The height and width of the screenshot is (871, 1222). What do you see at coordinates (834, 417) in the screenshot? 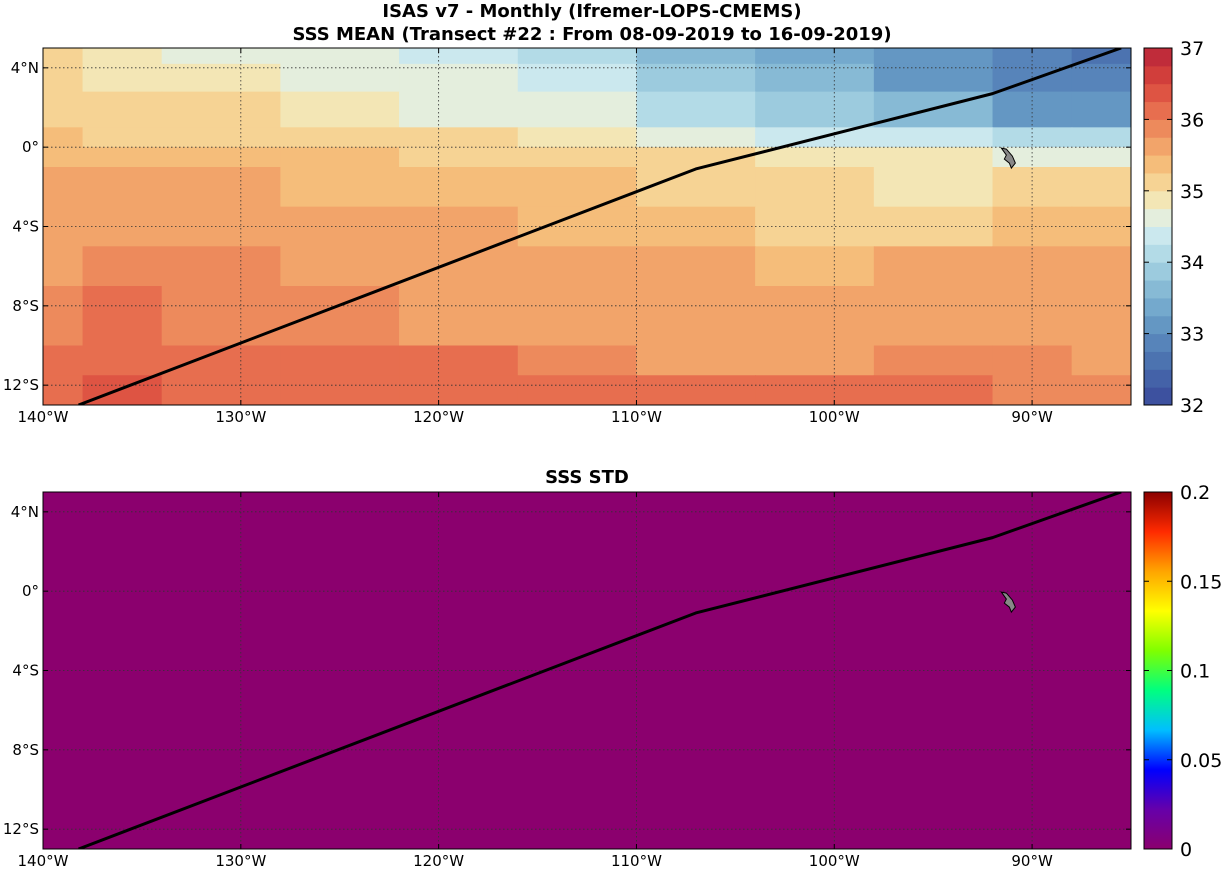
I see `x-tick-label: 100°W` at bounding box center [834, 417].